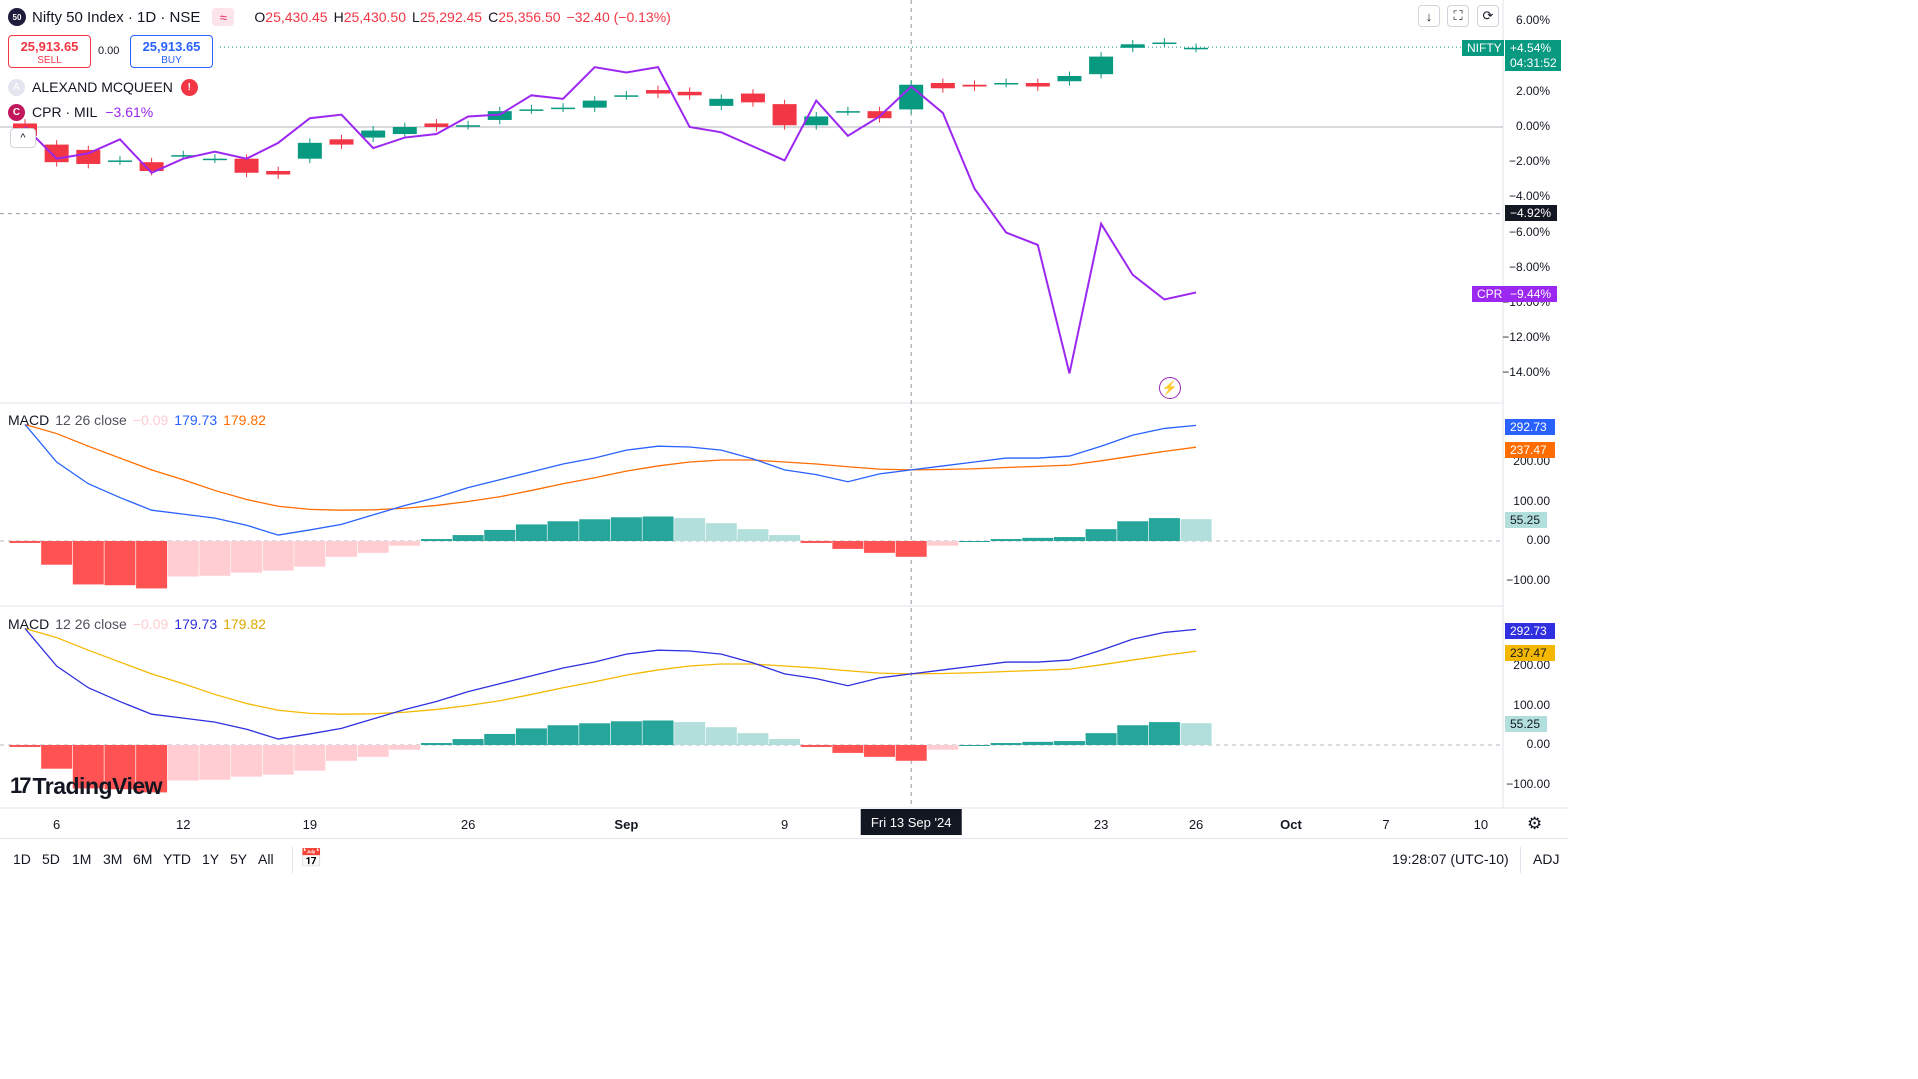 The image size is (1918, 1079). I want to click on wave-icon: ≈, so click(223, 17).